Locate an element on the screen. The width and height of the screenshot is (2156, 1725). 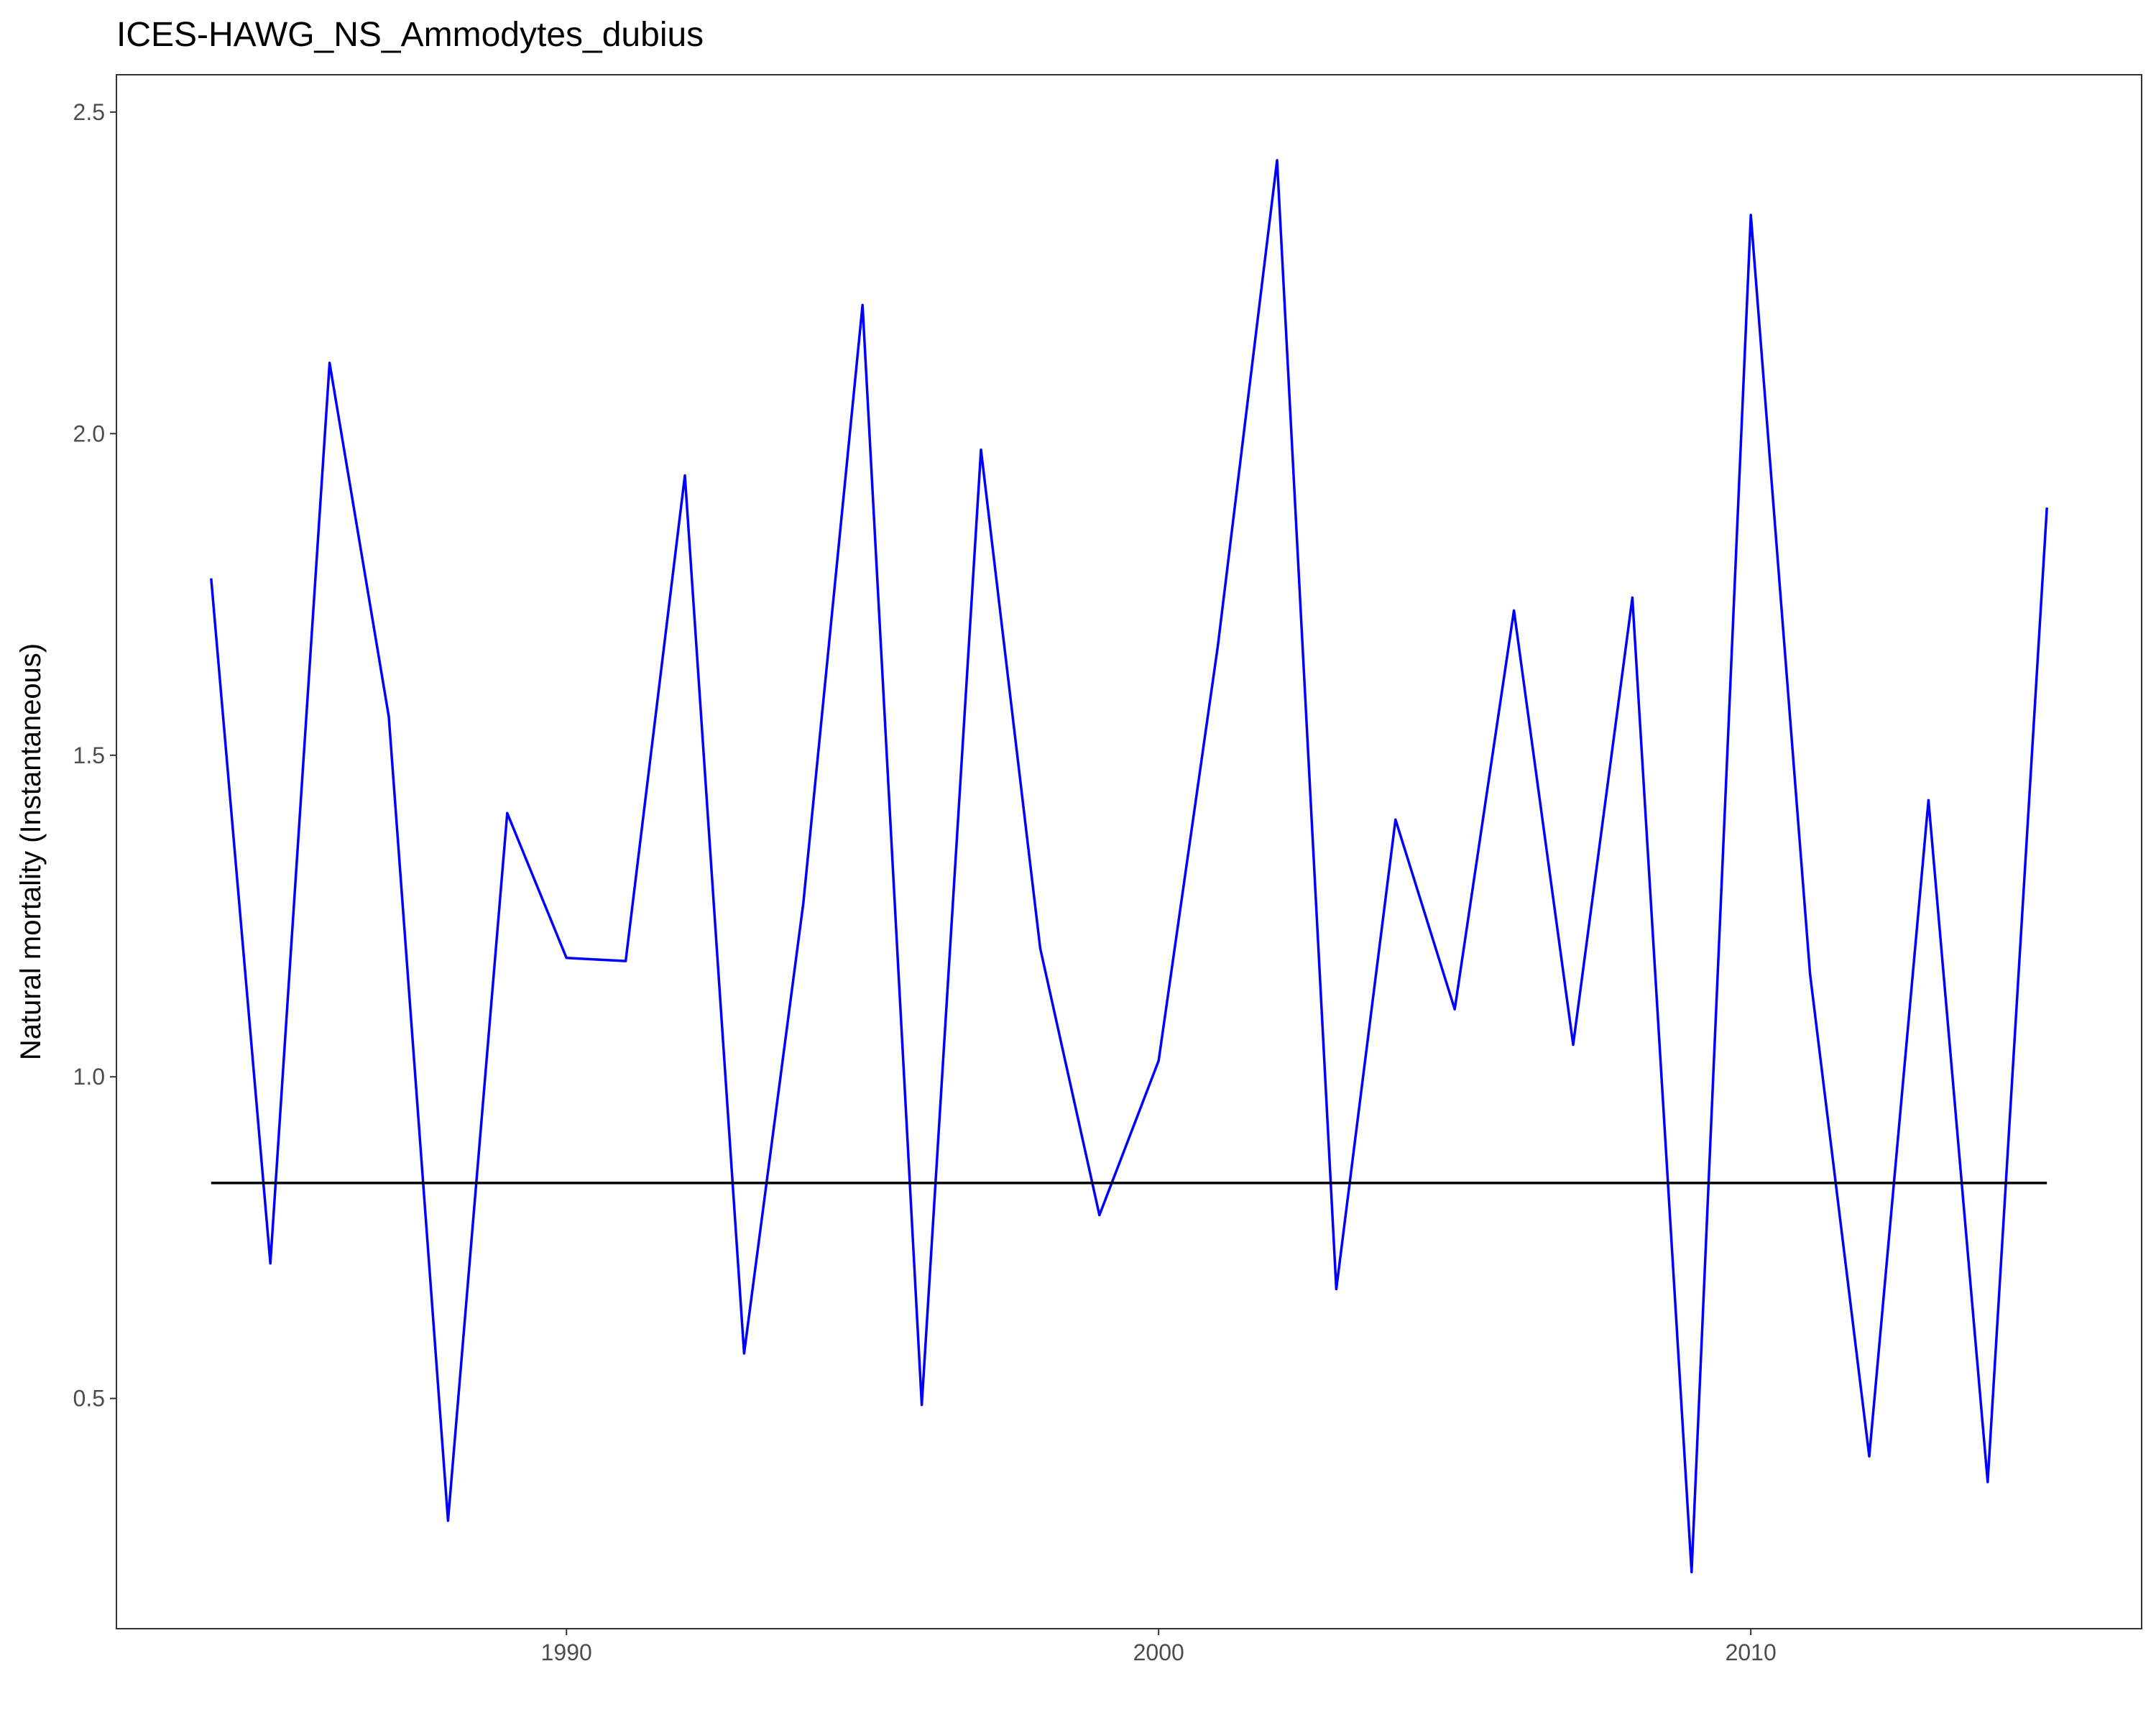
y-axis: 0.5 1.0 1.5 2.0 2.5 is located at coordinates (94, 755).